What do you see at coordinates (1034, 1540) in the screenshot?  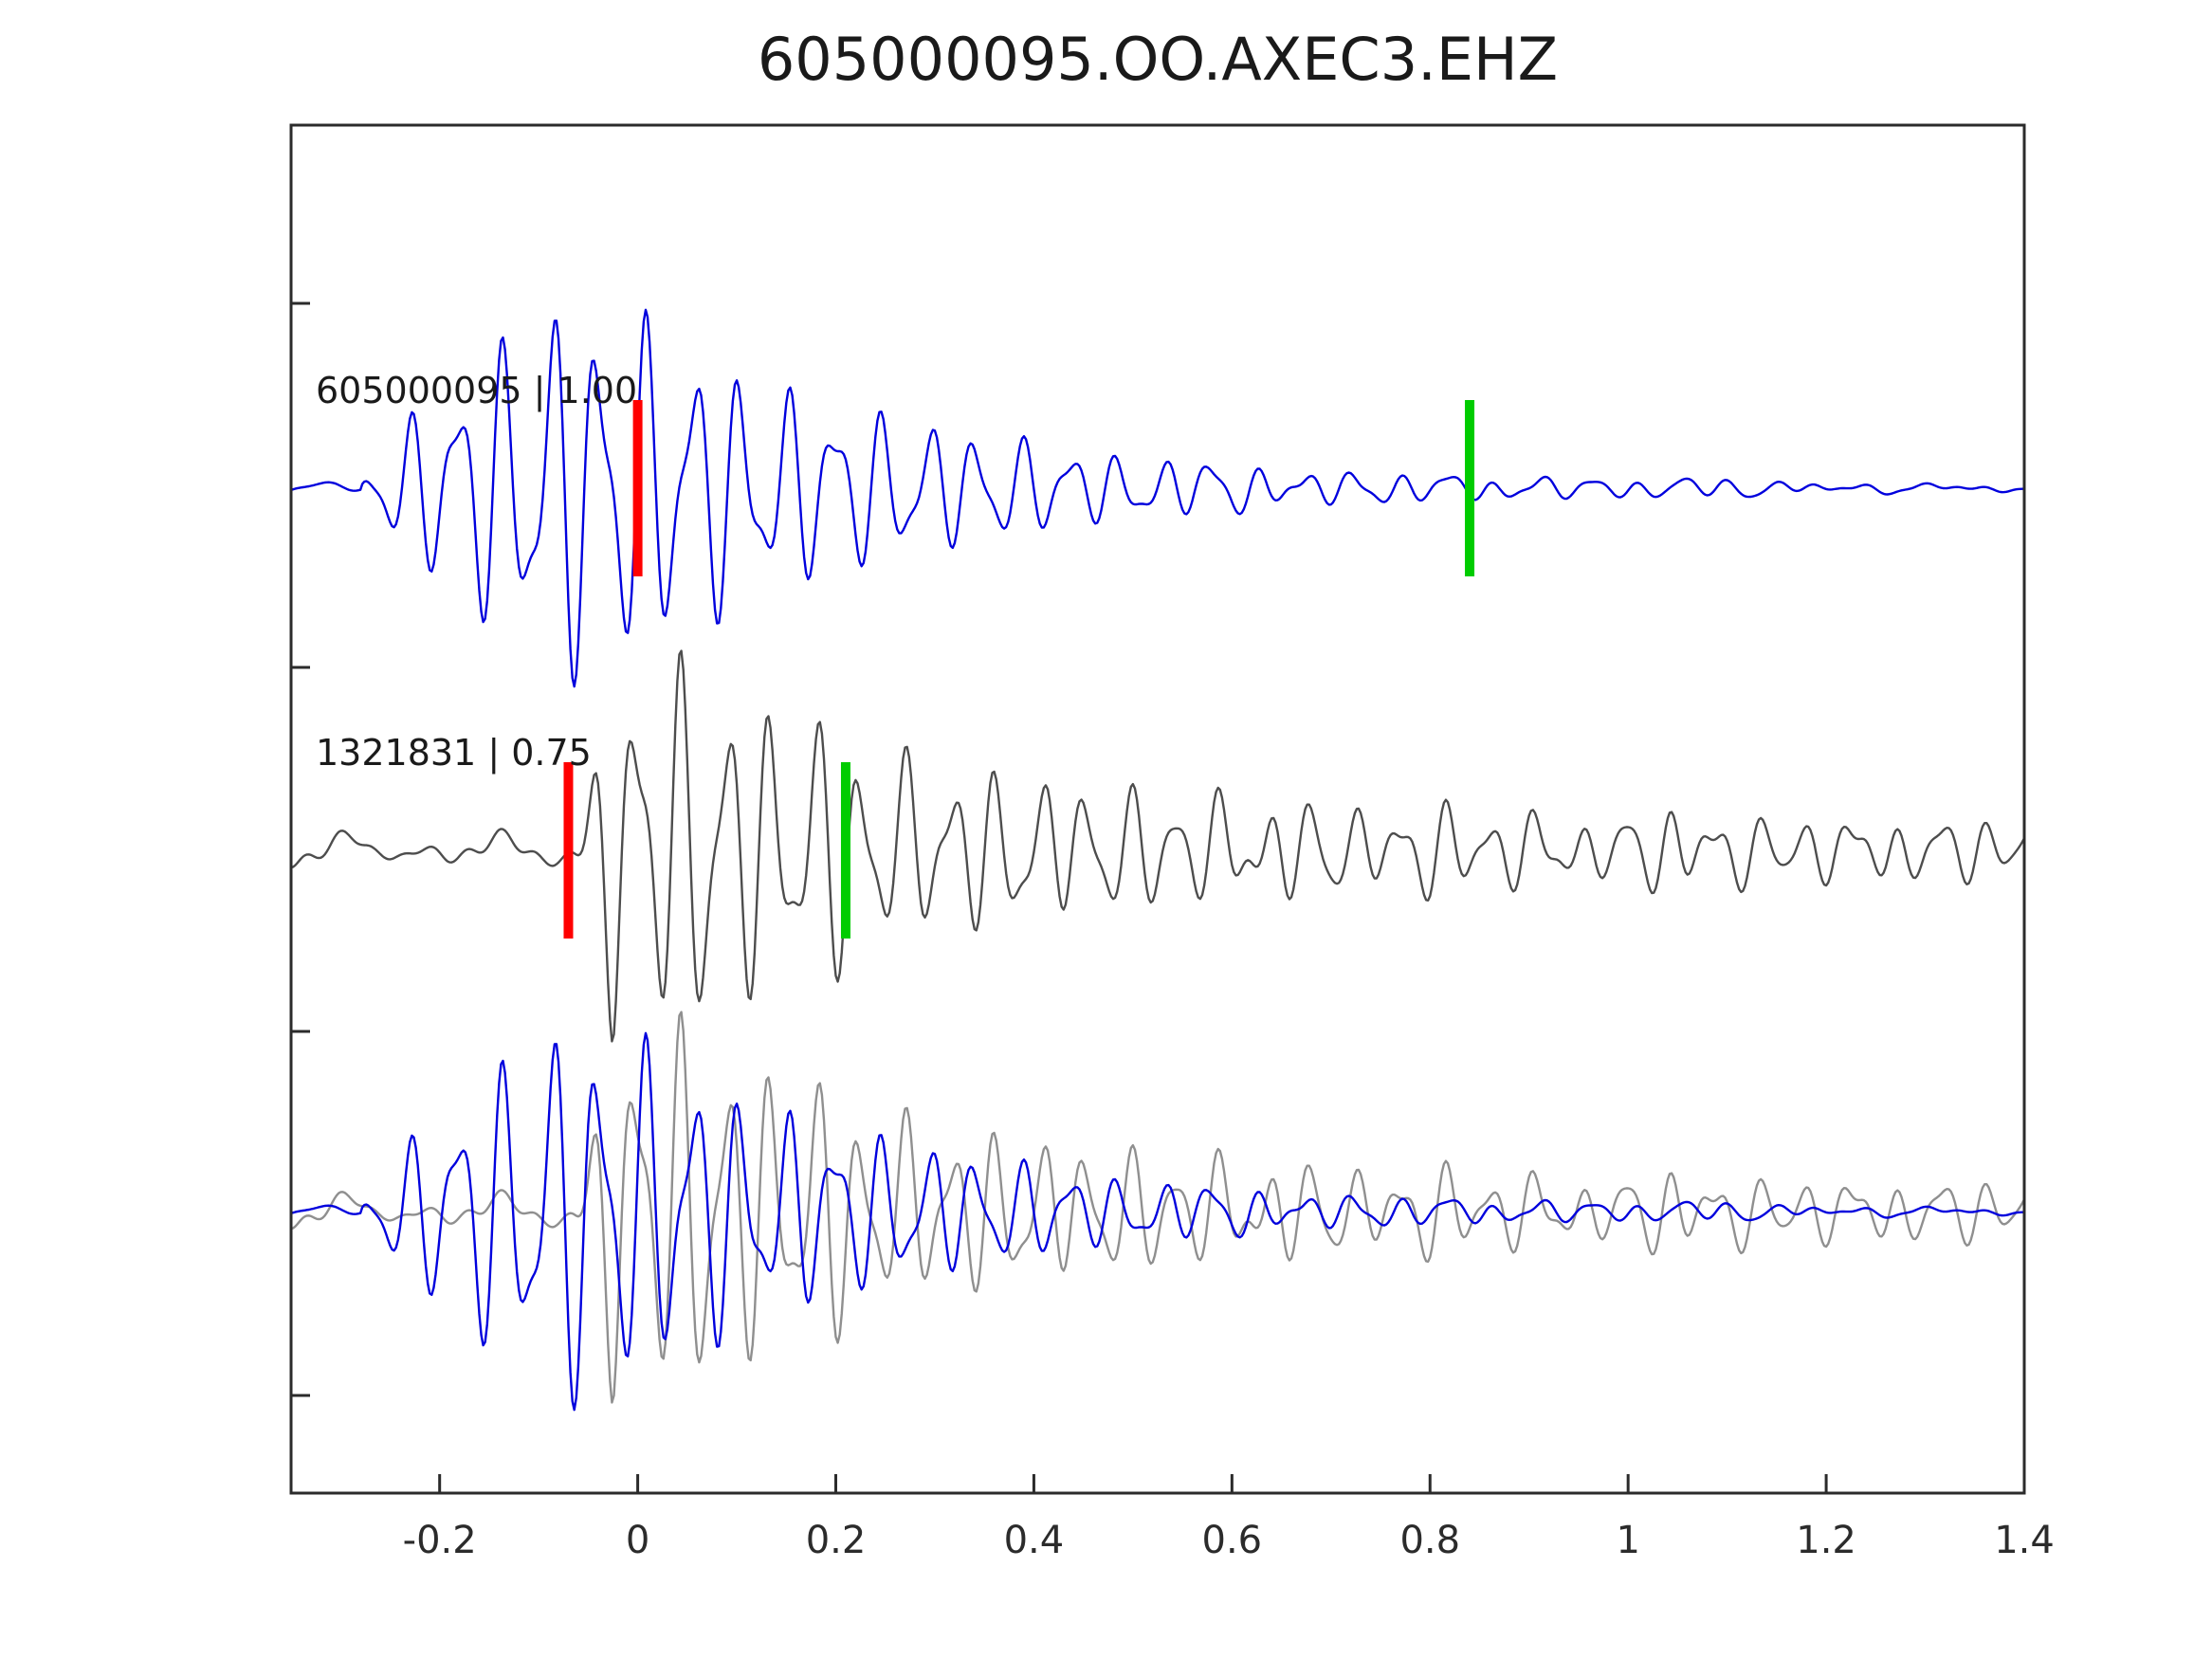 I see `x-tick-label: 0.4` at bounding box center [1034, 1540].